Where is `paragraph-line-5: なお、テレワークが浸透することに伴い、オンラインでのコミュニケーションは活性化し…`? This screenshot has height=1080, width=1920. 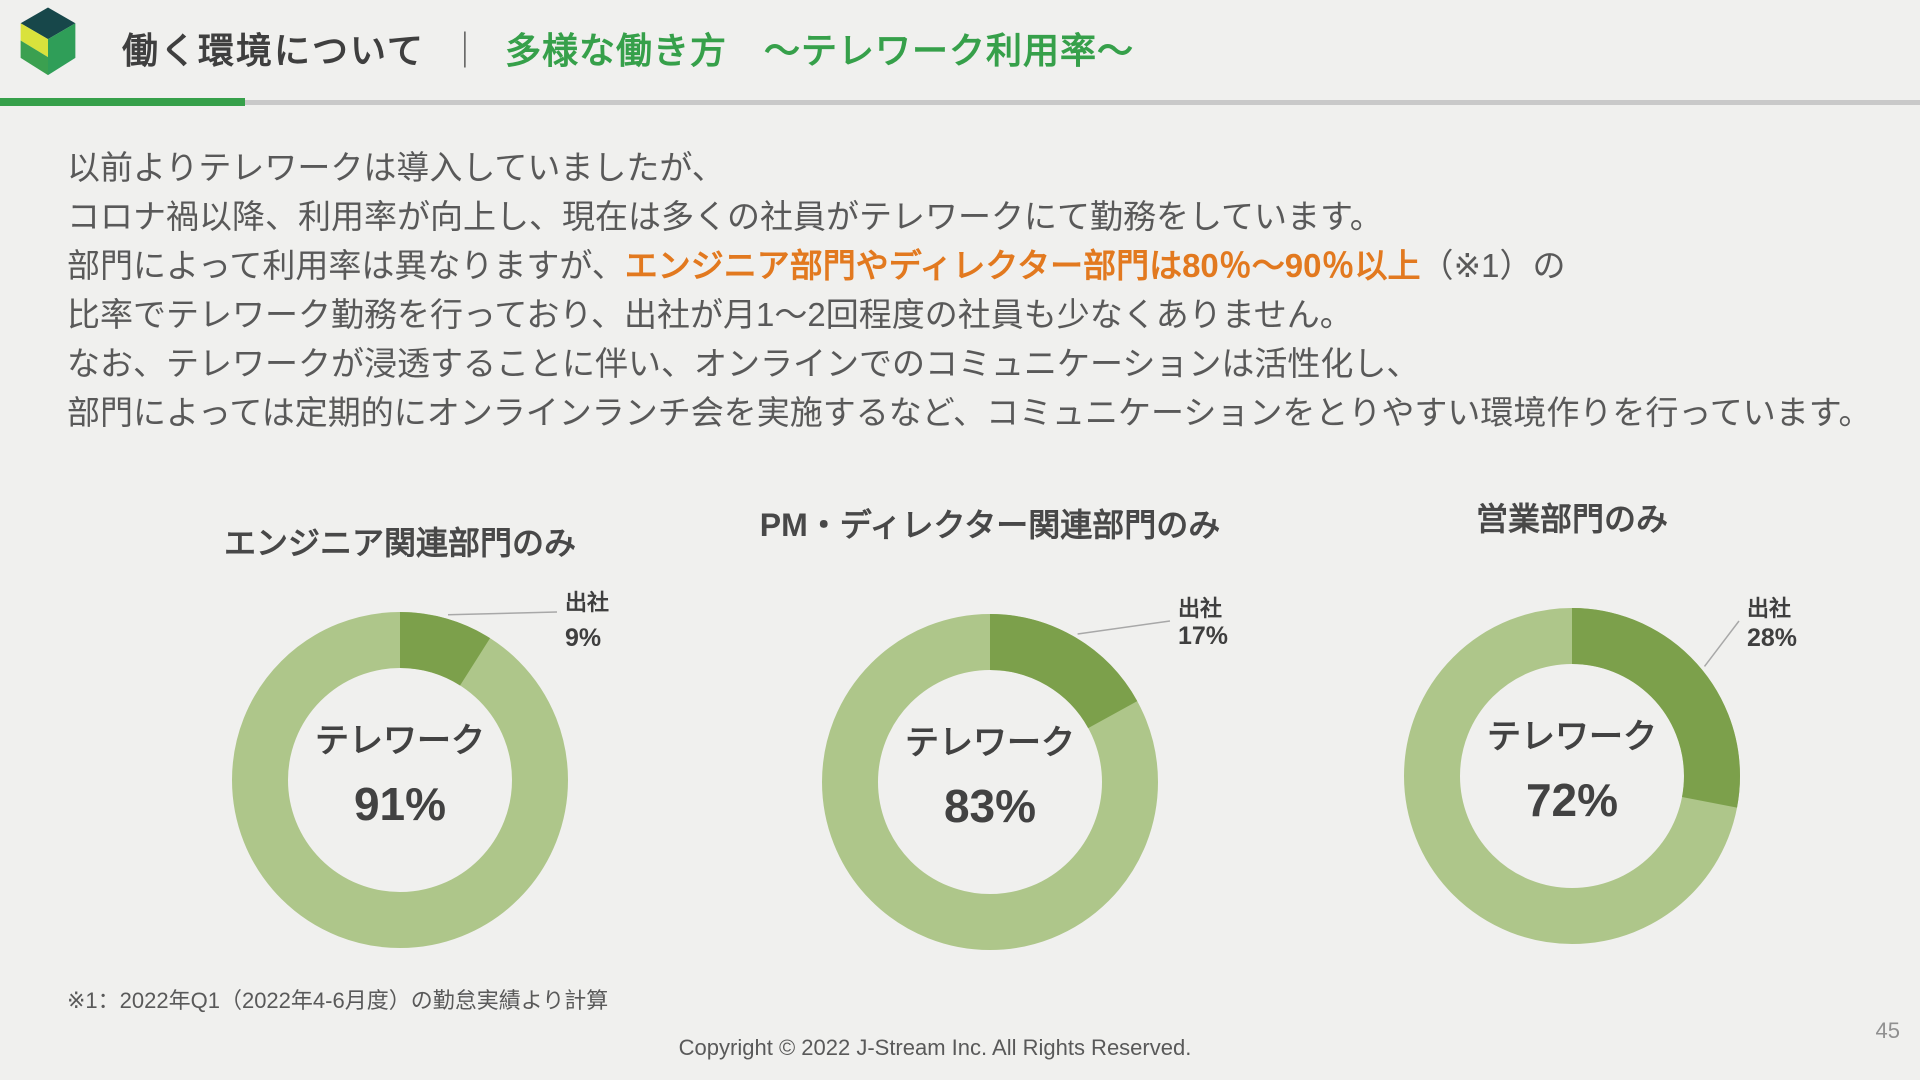 paragraph-line-5: なお、テレワークが浸透することに伴い、オンラインでのコミュニケーションは活性化し… is located at coordinates (743, 363).